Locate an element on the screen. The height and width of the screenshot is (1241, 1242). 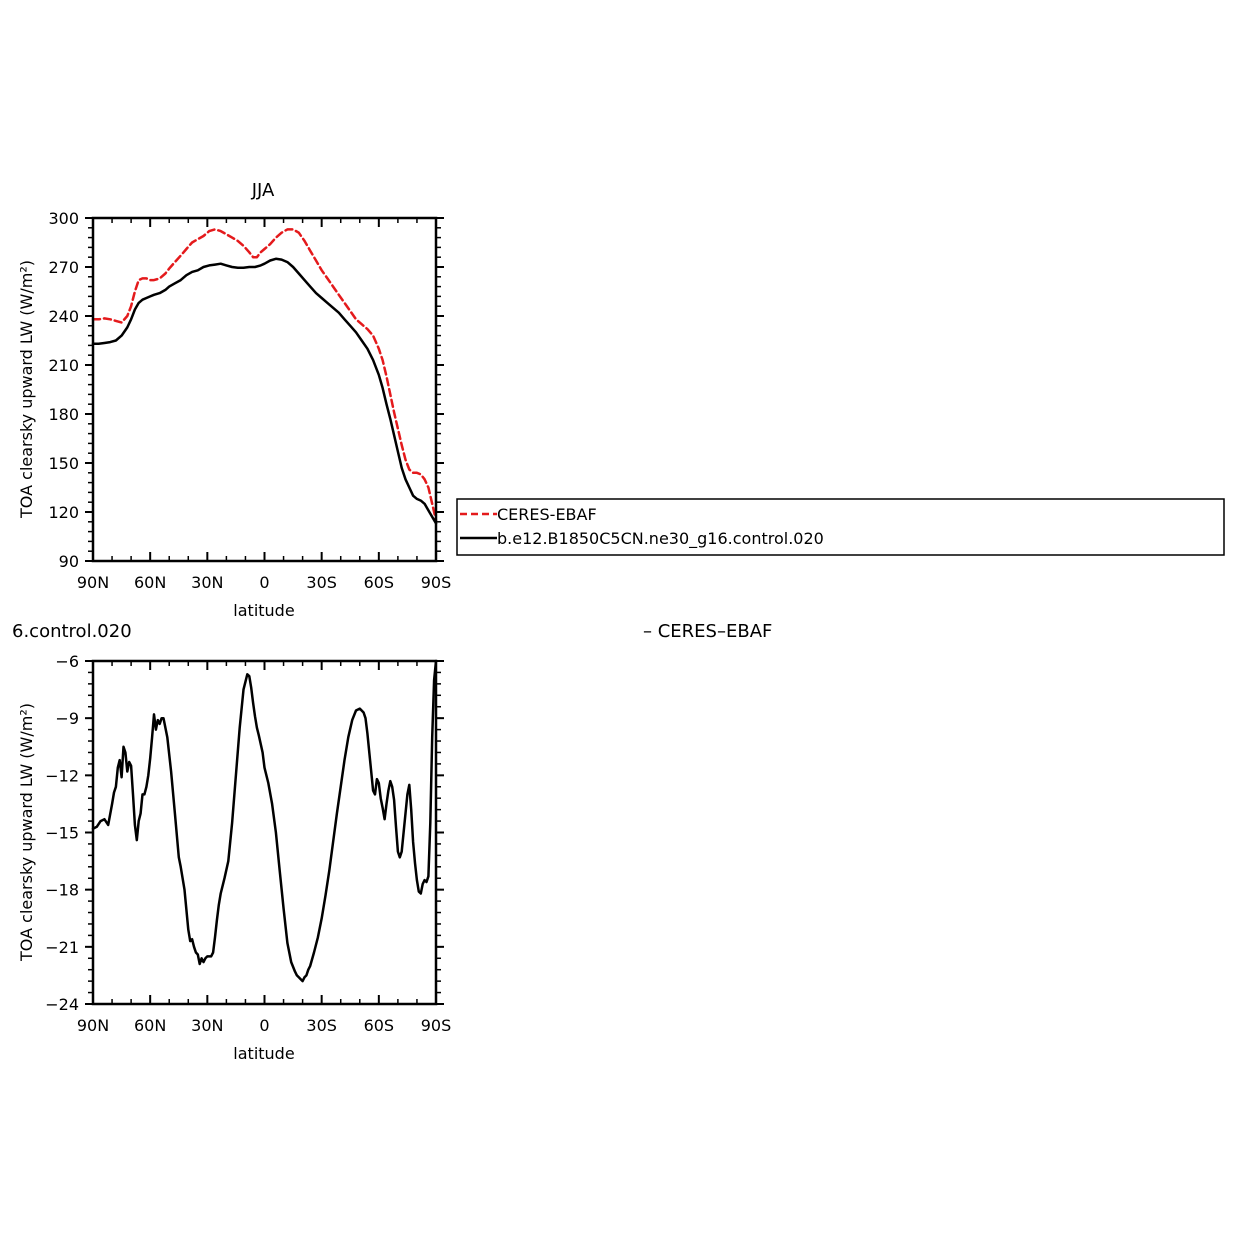
legend-label-model: b.e12.B1850C5CN.ne30_g16.control.020 is located at coordinates (660, 539).